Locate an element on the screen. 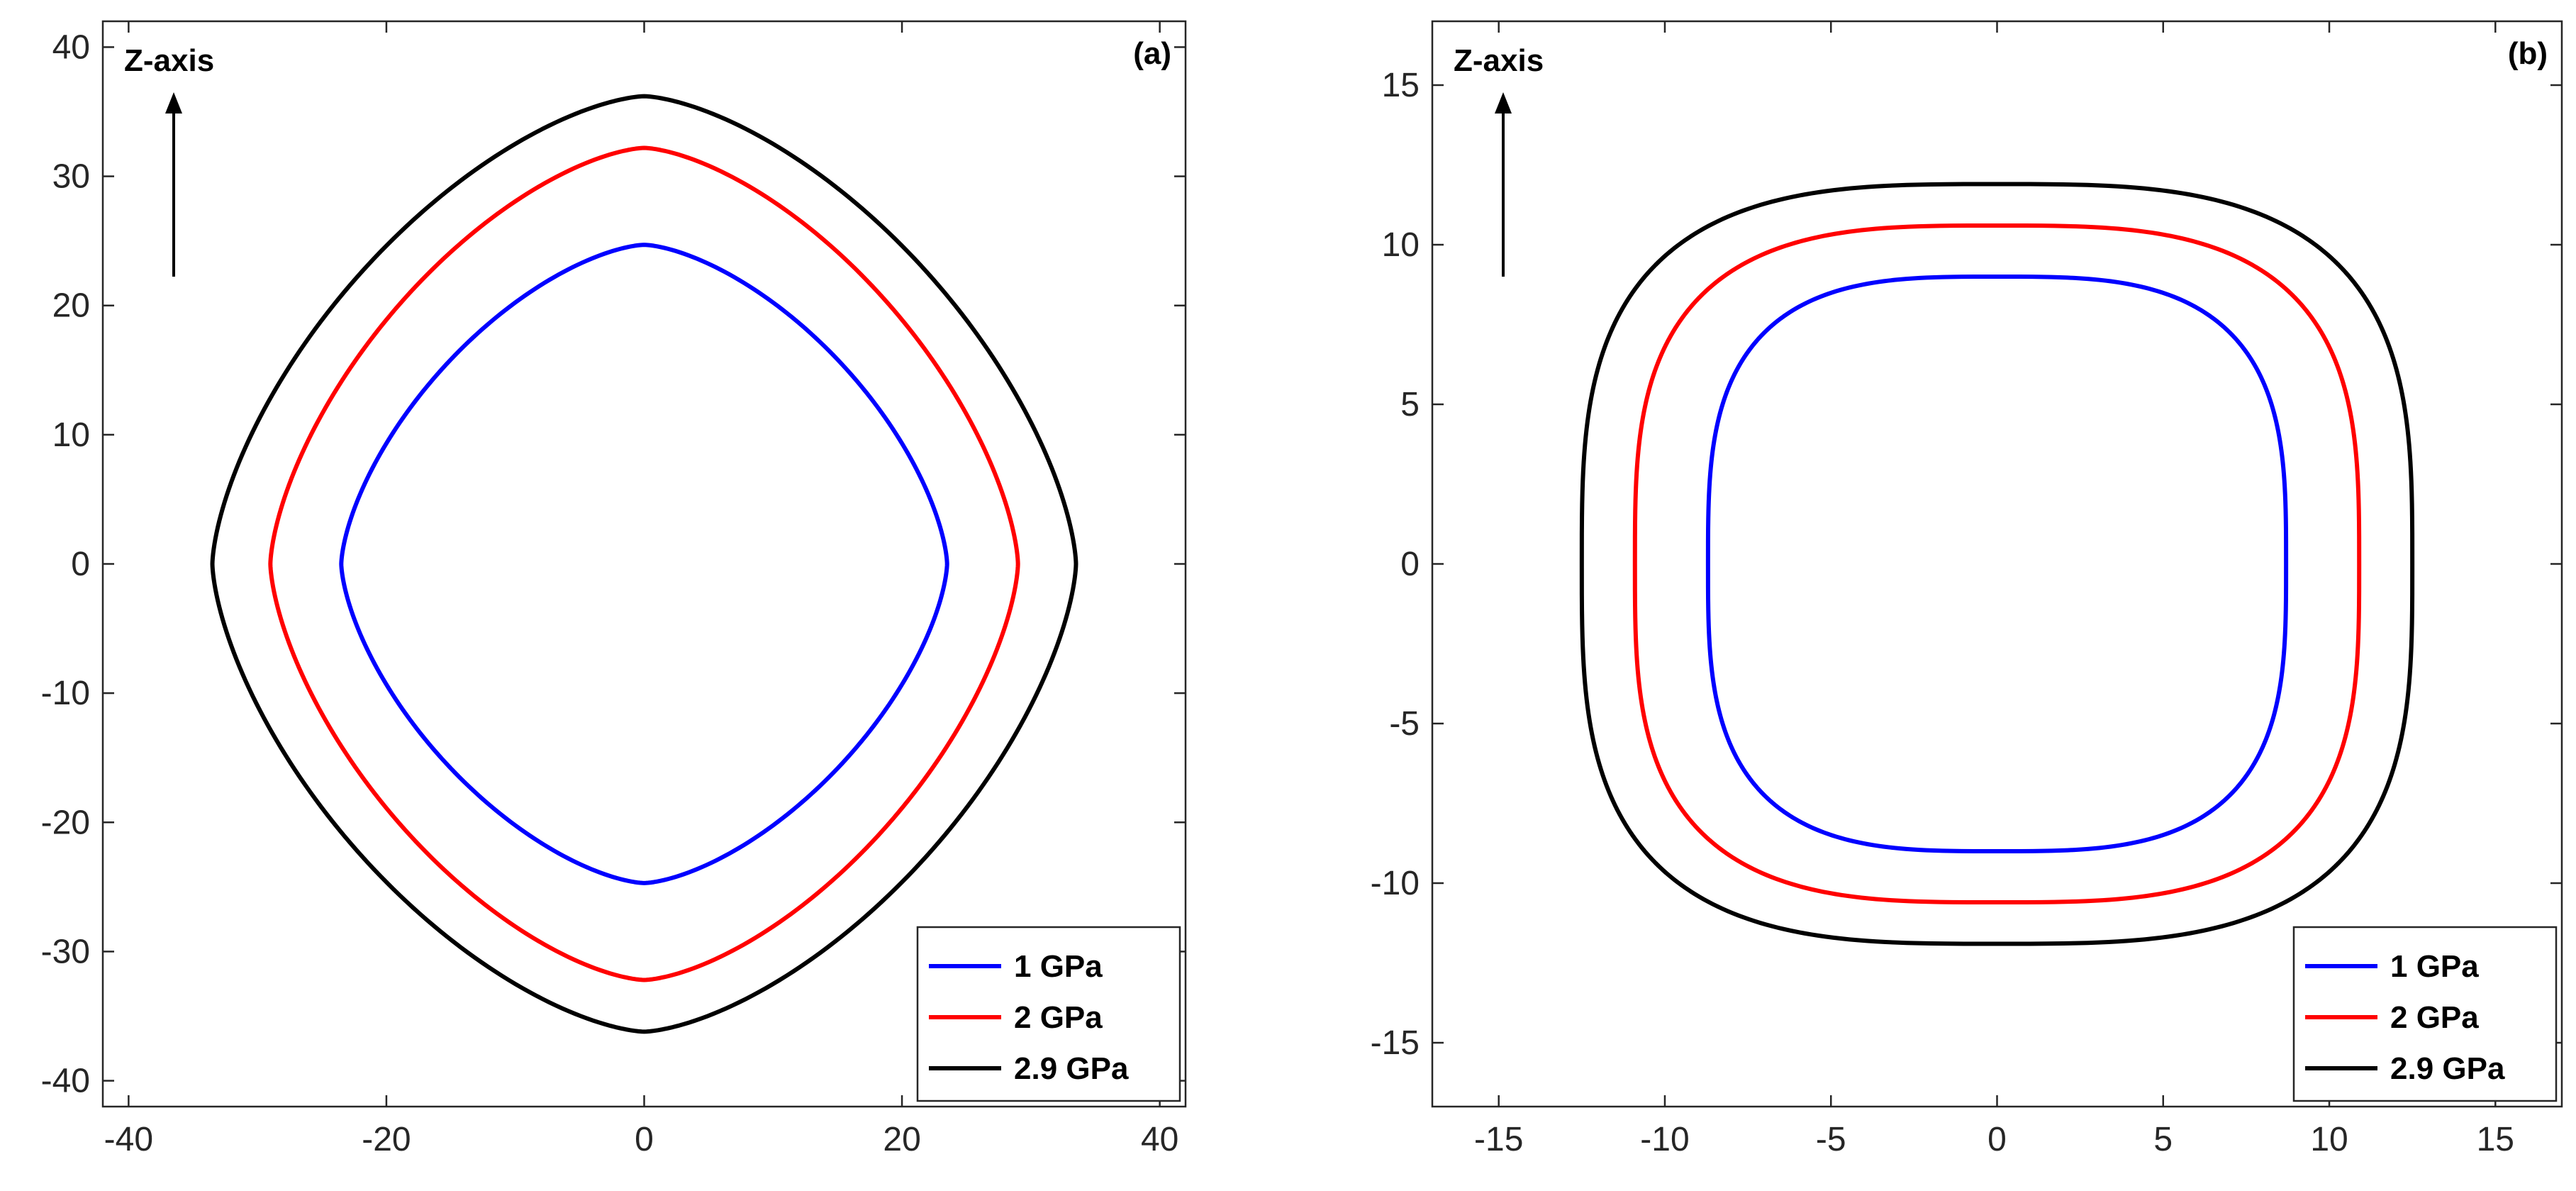 Image resolution: width=2576 pixels, height=1191 pixels. y-tick-label: 15 is located at coordinates (1401, 85).